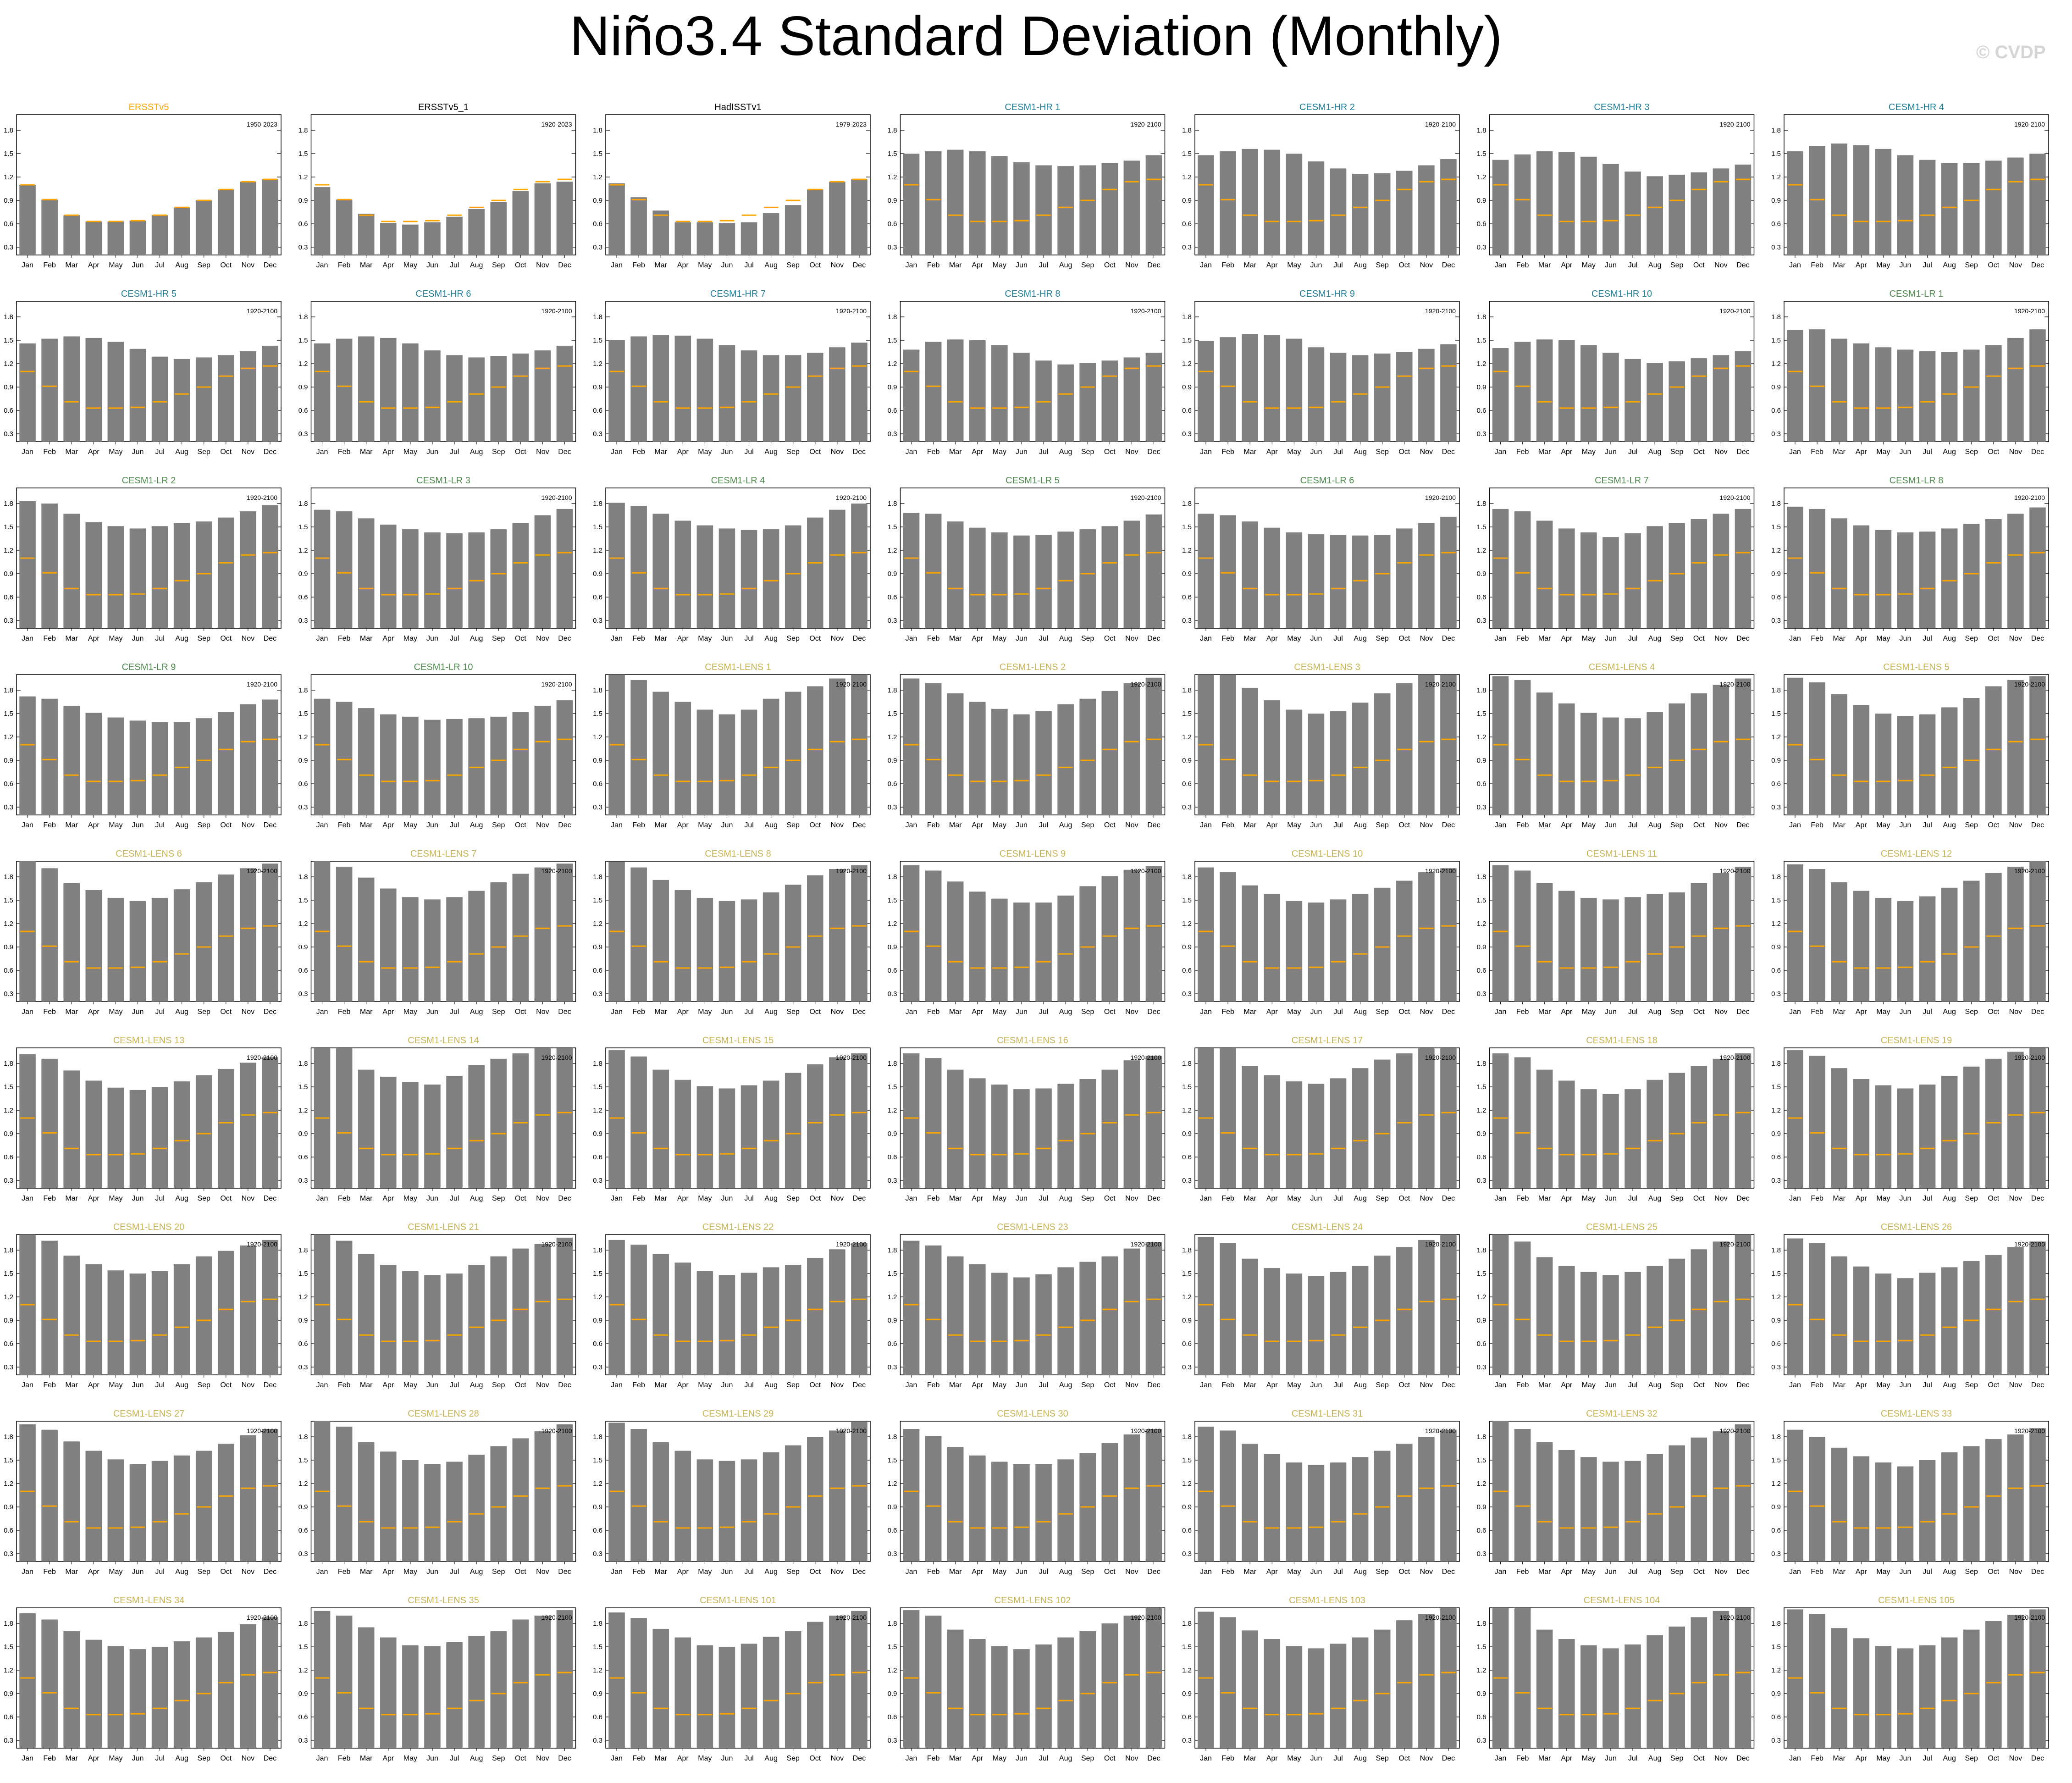 The image size is (2072, 1783). What do you see at coordinates (1917, 107) in the screenshot?
I see `panel-title: CESM1-HR 4` at bounding box center [1917, 107].